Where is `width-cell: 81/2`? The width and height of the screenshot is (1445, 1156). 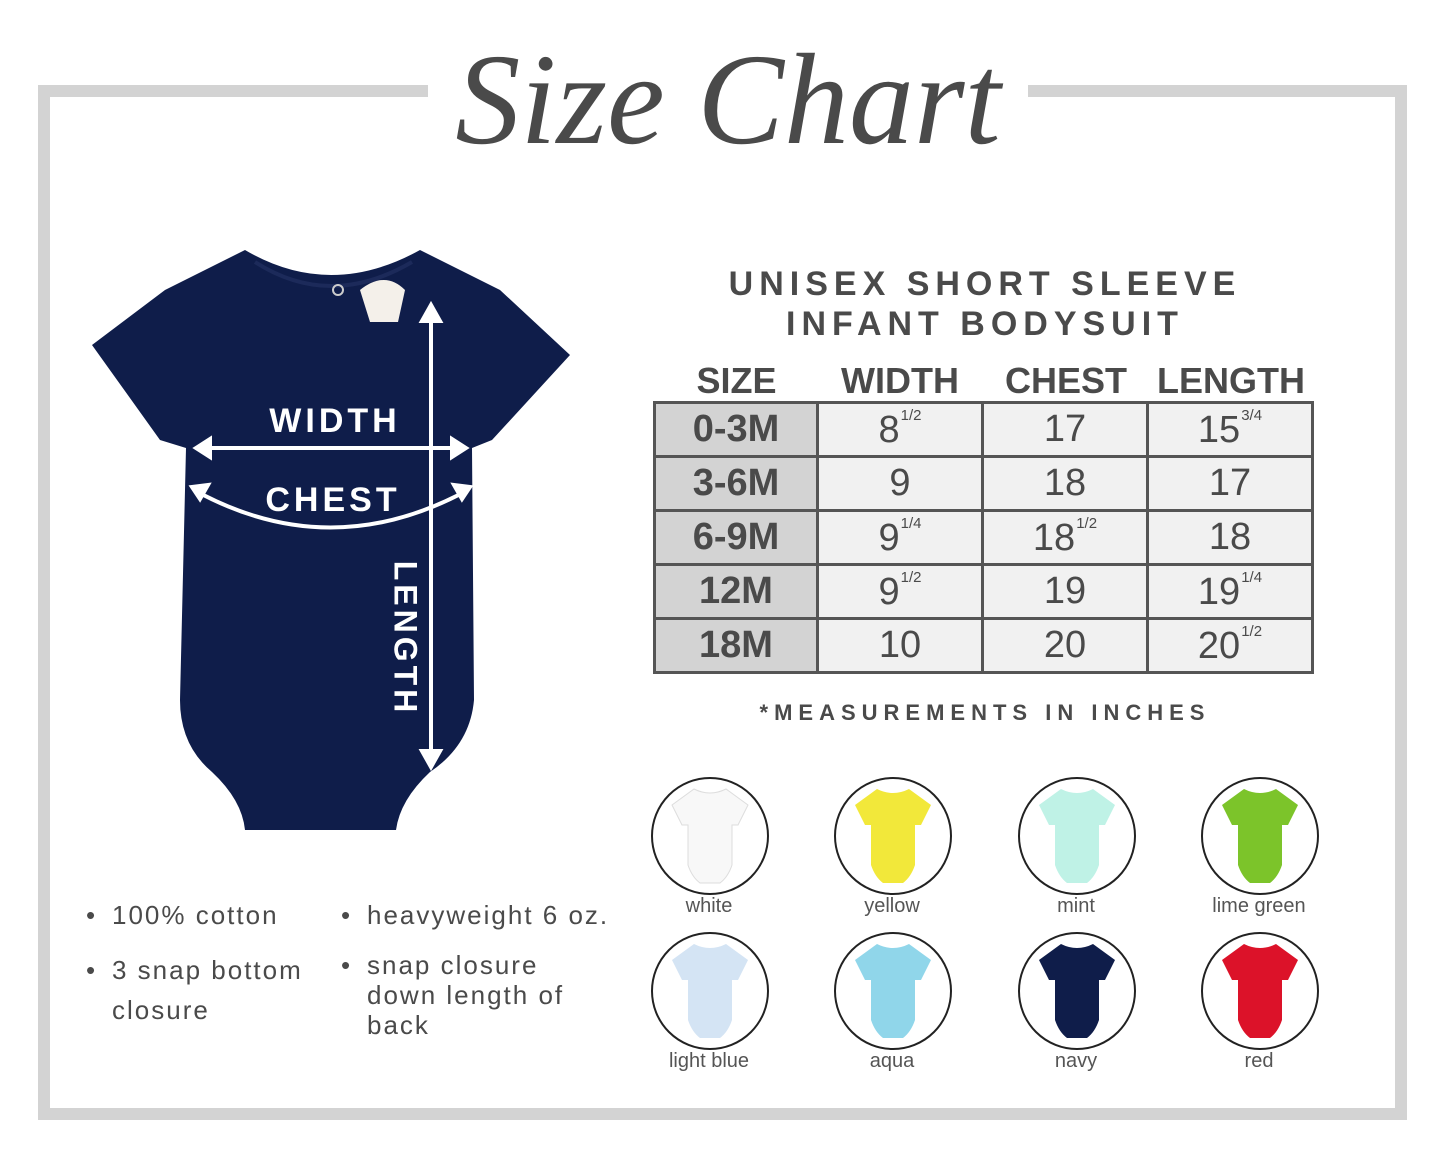
width-cell: 81/2 is located at coordinates (900, 429).